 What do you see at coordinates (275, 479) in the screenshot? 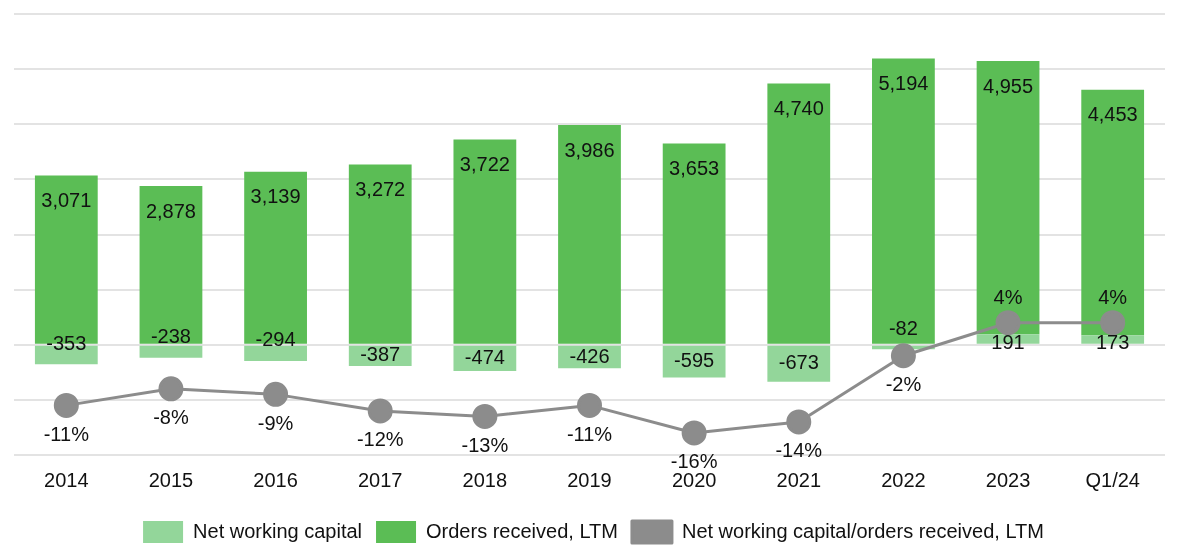
I see `x-tick-label: 2016` at bounding box center [275, 479].